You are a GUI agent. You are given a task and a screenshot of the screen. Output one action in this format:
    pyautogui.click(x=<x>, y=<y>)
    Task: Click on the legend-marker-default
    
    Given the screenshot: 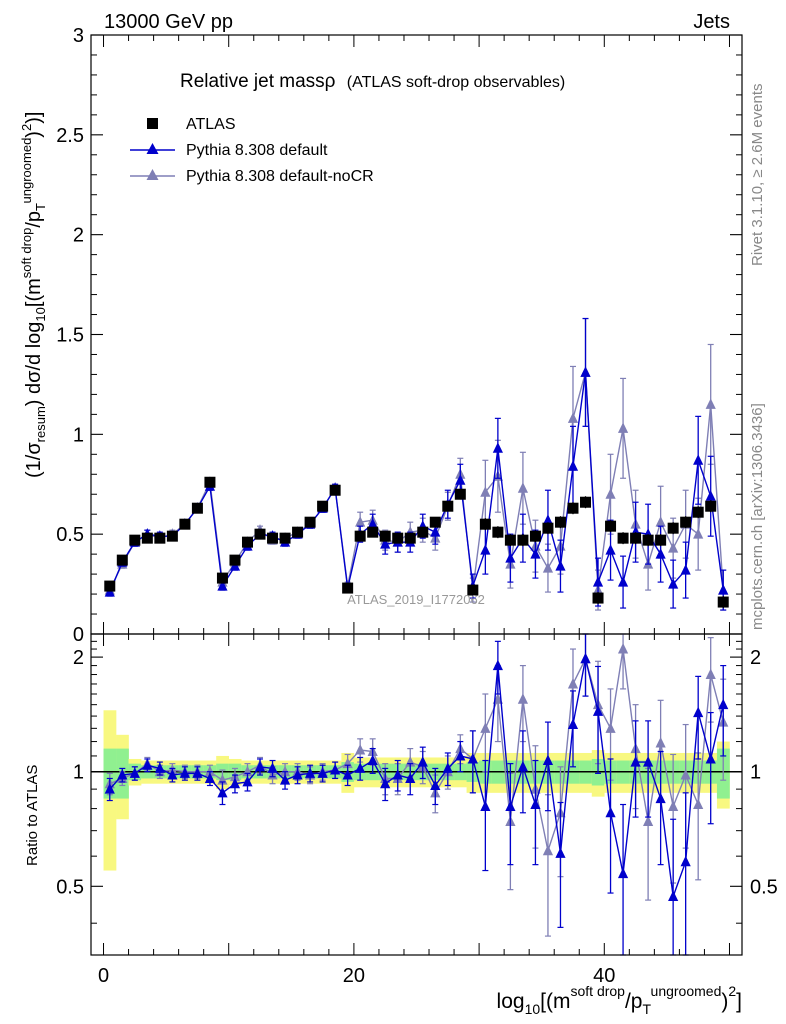 What is the action you would take?
    pyautogui.click(x=152, y=148)
    